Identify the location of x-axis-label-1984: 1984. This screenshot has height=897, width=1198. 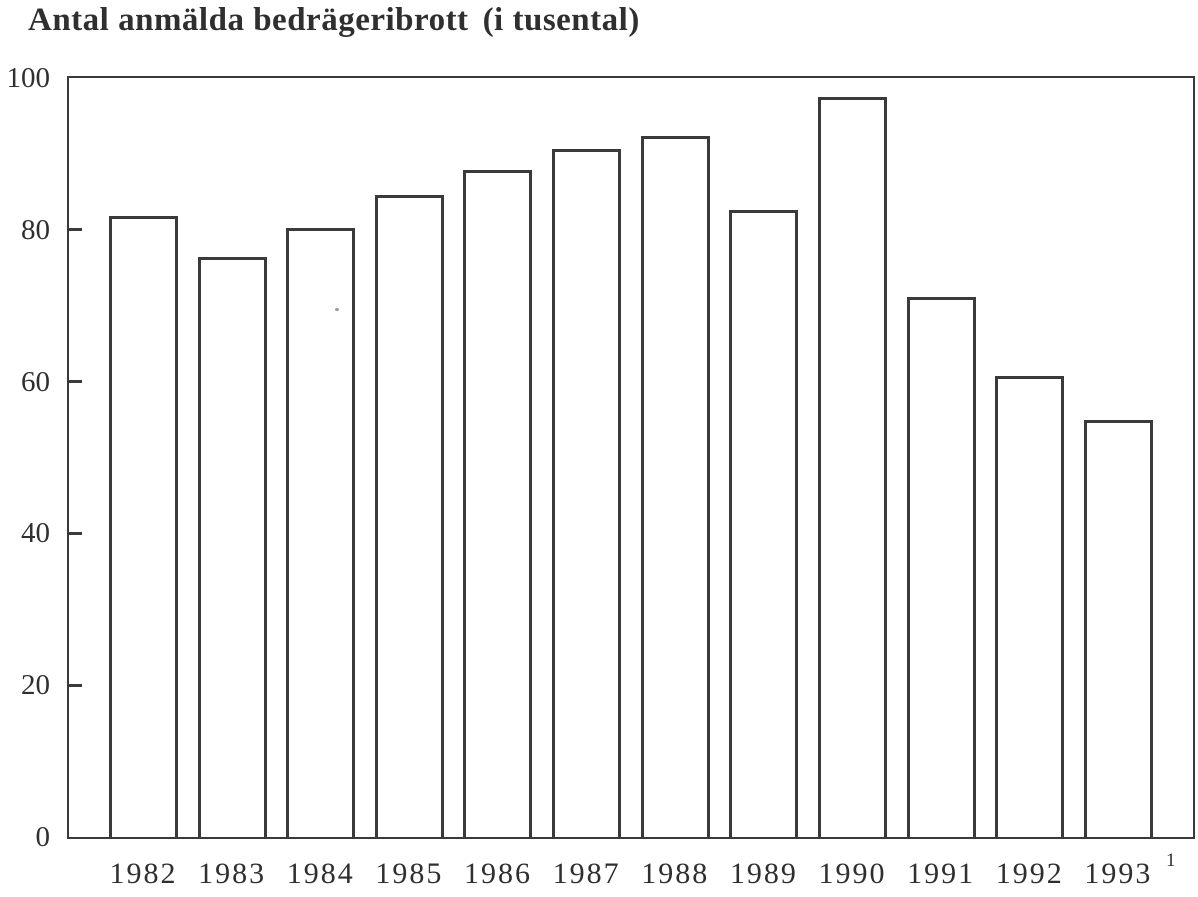
(320, 873).